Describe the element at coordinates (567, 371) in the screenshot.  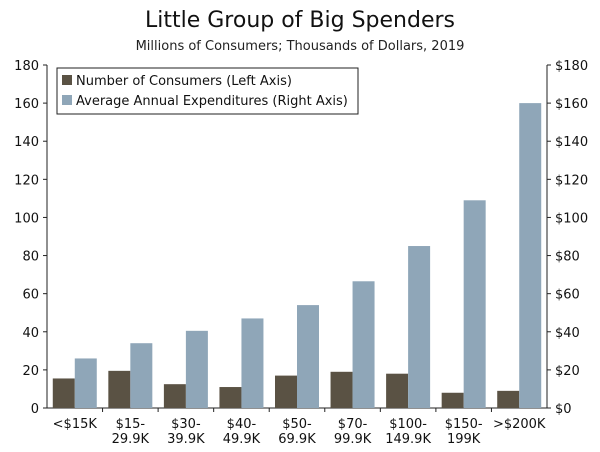
I see `right-tick-label: $20` at that location.